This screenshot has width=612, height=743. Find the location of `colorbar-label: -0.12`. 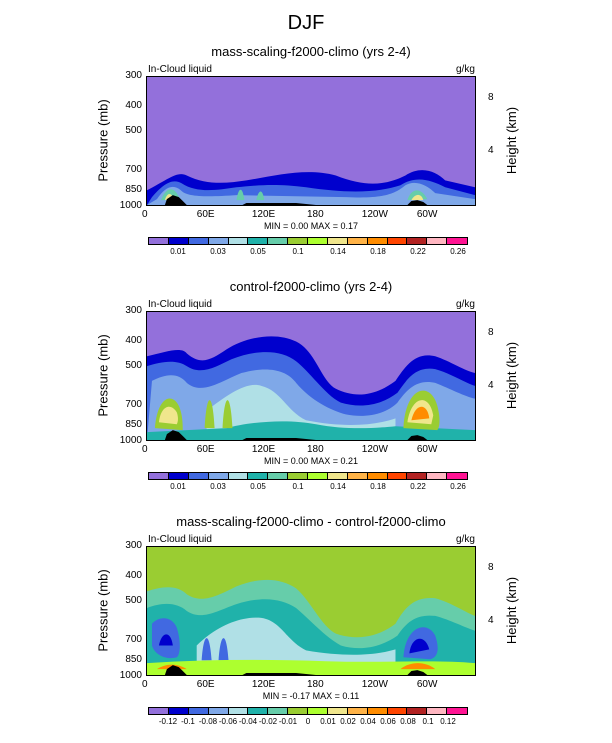

colorbar-label: -0.12 is located at coordinates (168, 721).